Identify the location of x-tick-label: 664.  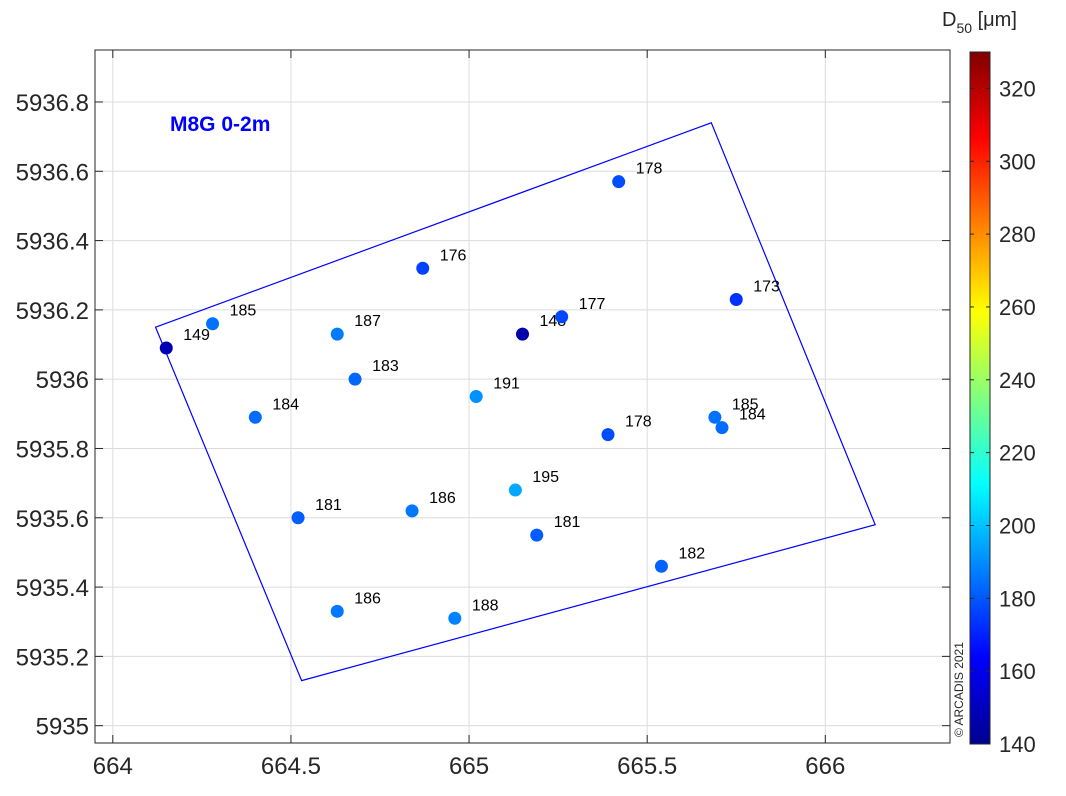
(113, 766).